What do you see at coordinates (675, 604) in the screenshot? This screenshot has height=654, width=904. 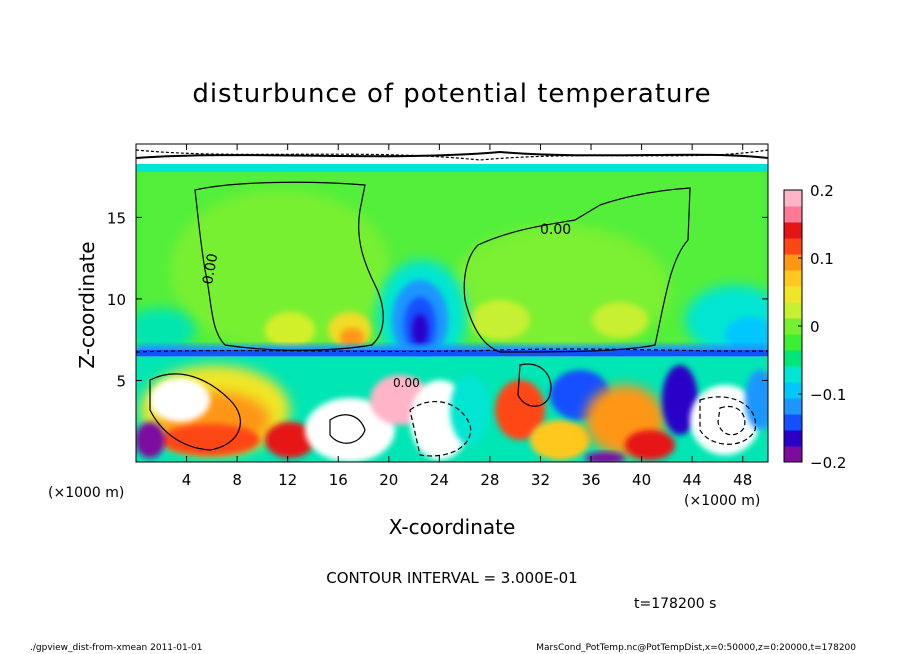 I see `time-text: t=178200 s` at bounding box center [675, 604].